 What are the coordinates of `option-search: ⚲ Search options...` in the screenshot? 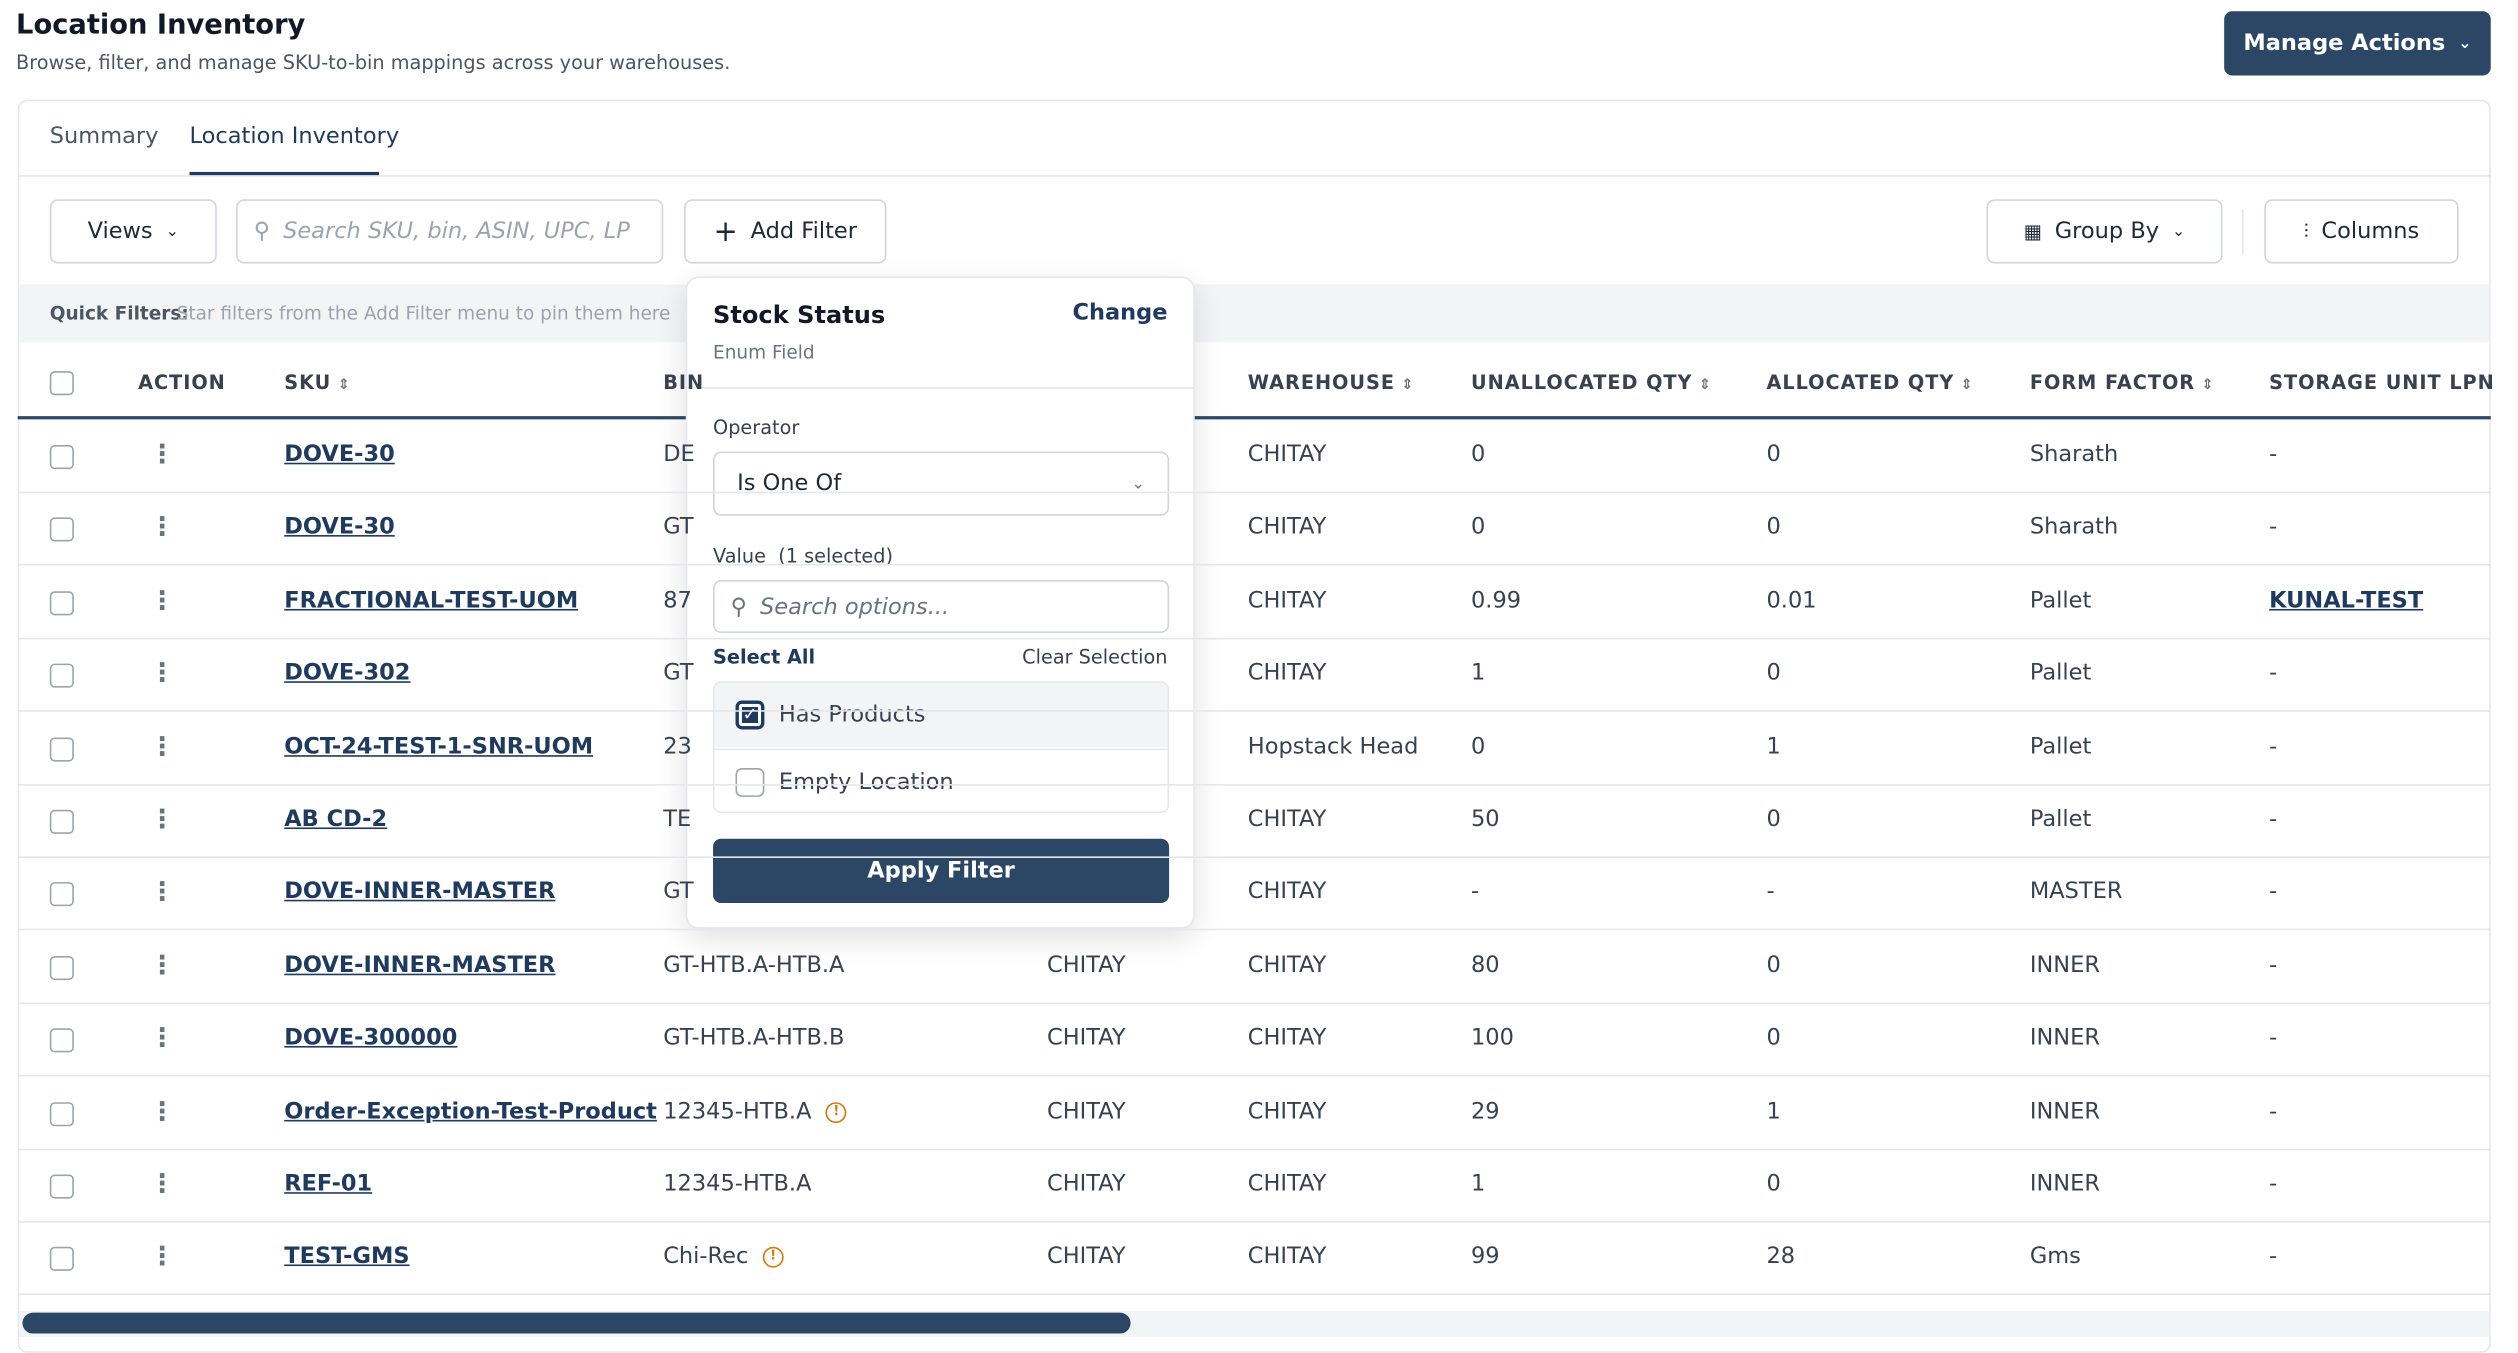 It's located at (941, 607).